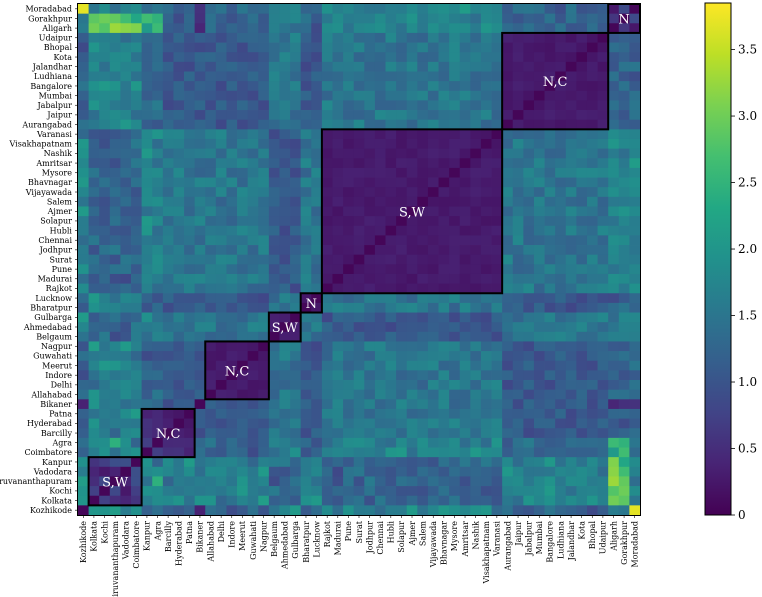  What do you see at coordinates (41, 144) in the screenshot?
I see `row-label: Visakhapatnam` at bounding box center [41, 144].